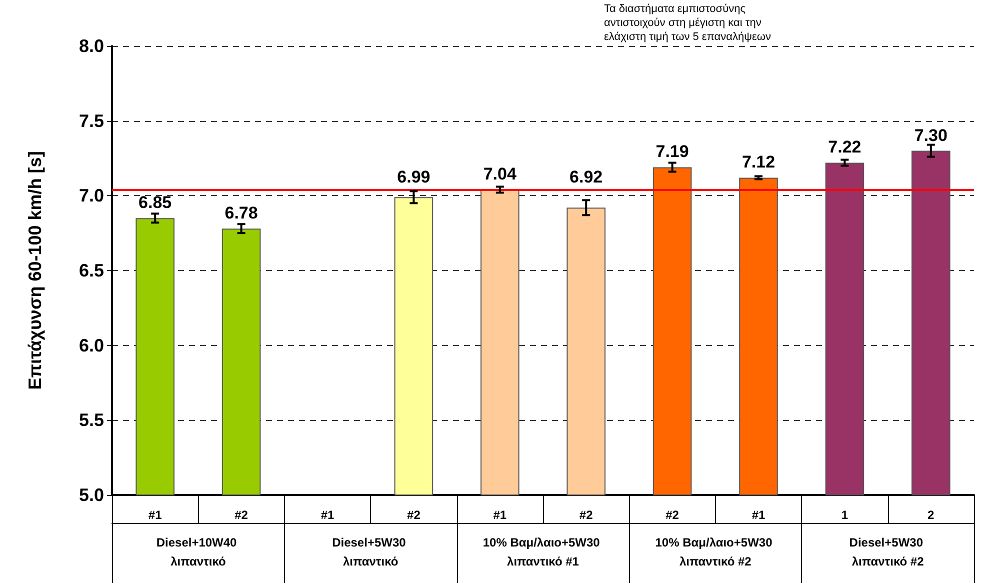 This screenshot has width=986, height=583. I want to click on y-tick-label: 8.0, so click(91, 46).